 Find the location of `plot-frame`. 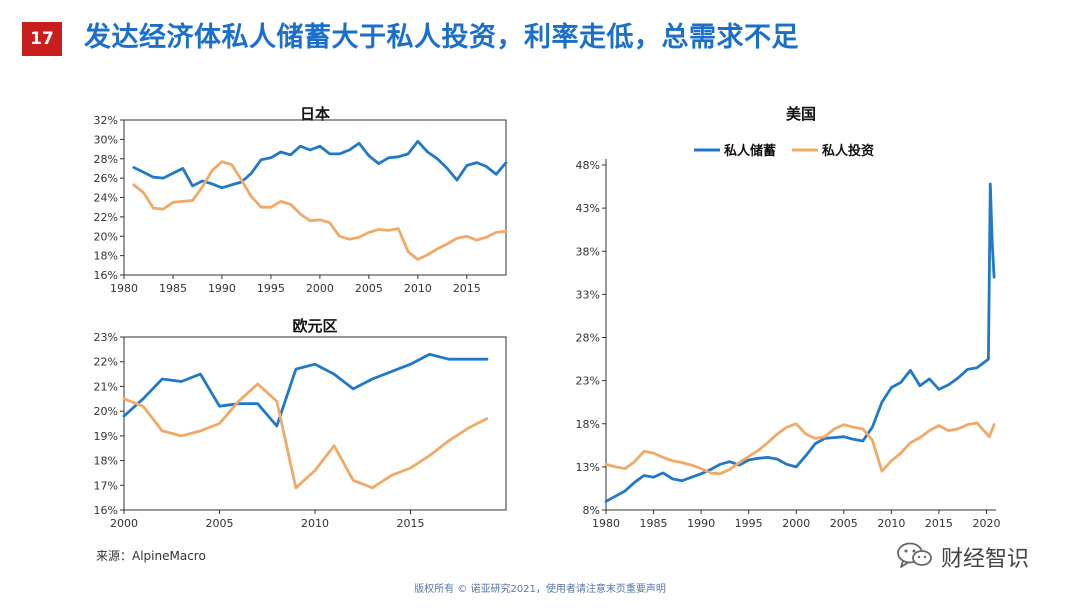

plot-frame is located at coordinates (315, 197).